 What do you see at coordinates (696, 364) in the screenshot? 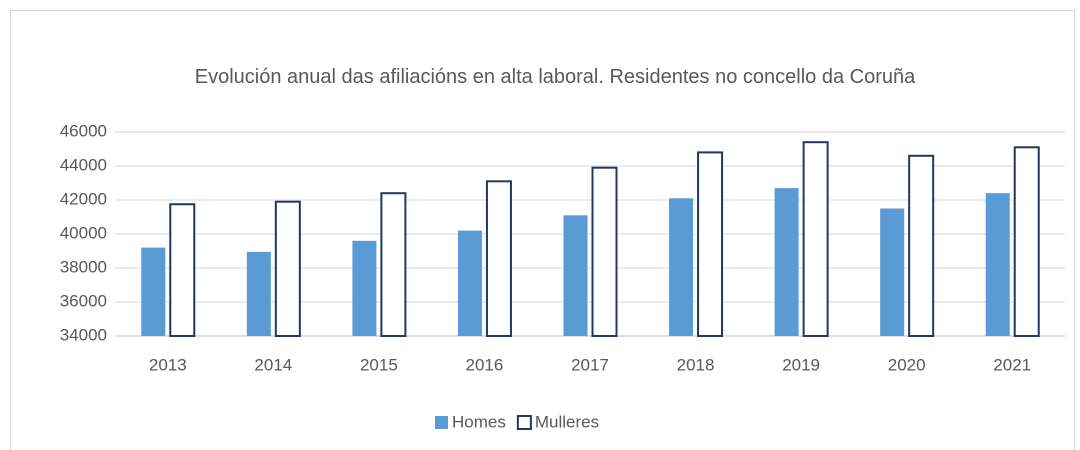
I see `x-tick-label: 2018` at bounding box center [696, 364].